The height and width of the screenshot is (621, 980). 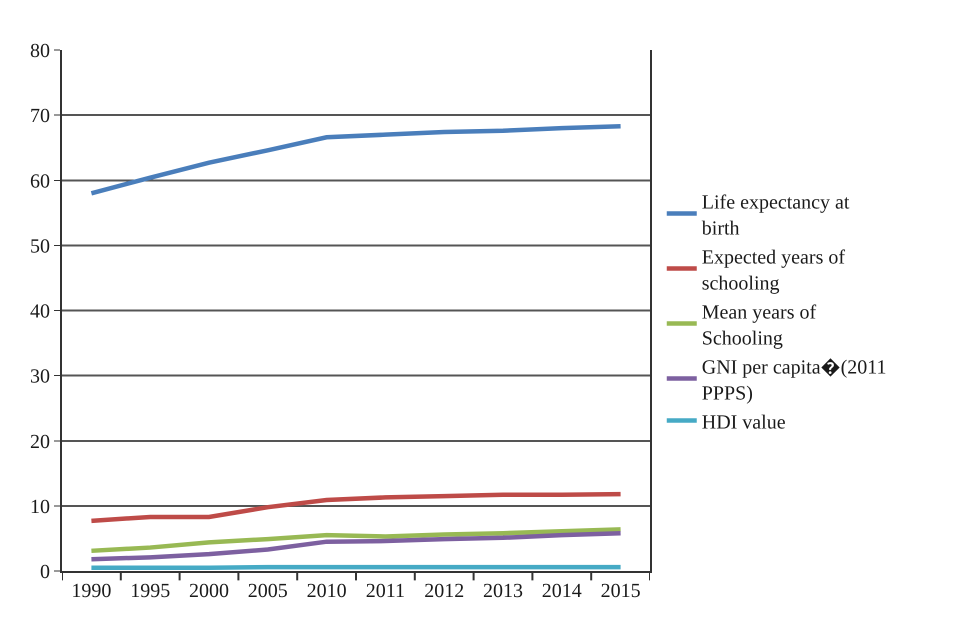 What do you see at coordinates (40, 507) in the screenshot?
I see `y-tick-label: 10` at bounding box center [40, 507].